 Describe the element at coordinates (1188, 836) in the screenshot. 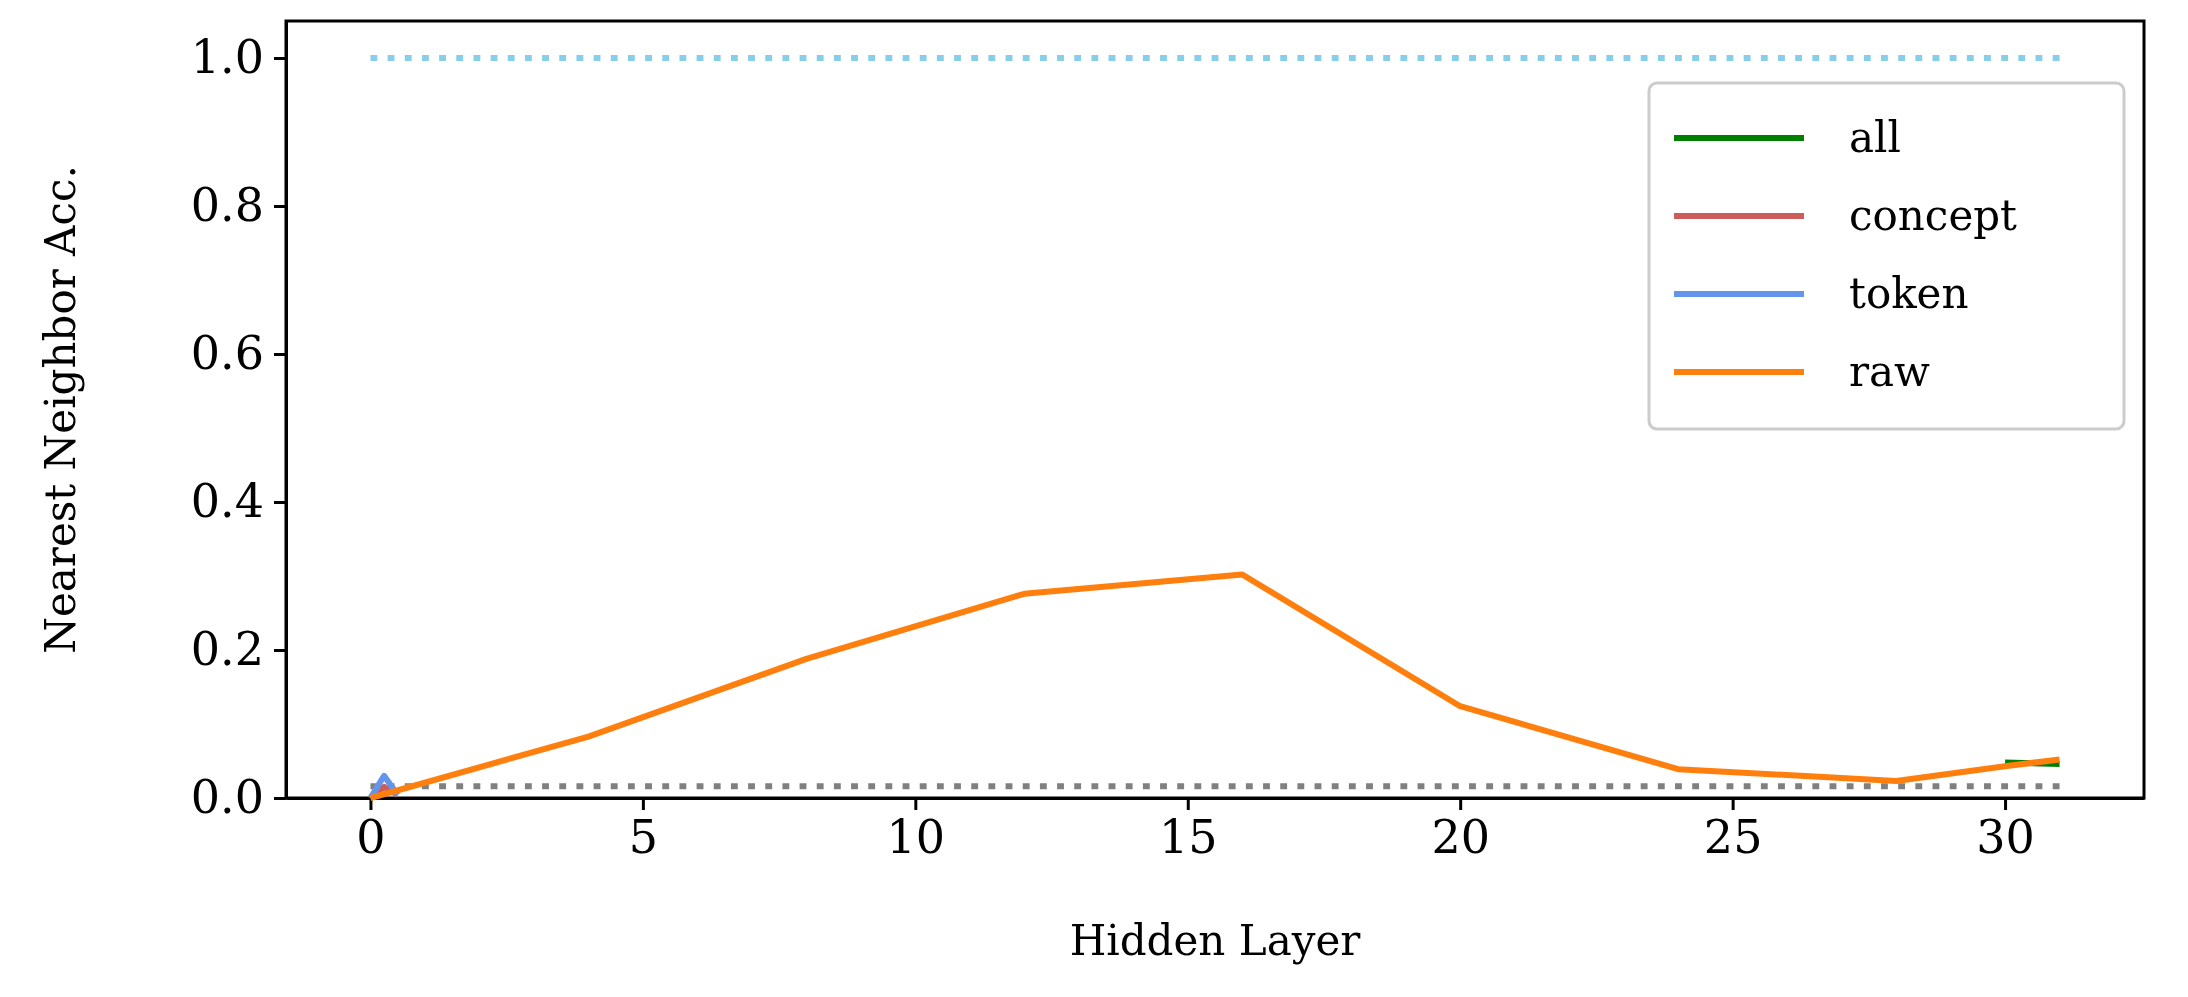

I see `x-tick-label: 15` at that location.